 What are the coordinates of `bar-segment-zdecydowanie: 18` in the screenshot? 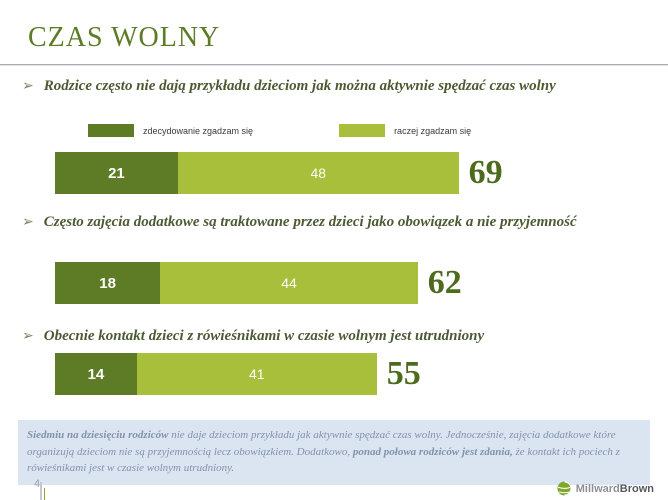 It's located at (108, 283).